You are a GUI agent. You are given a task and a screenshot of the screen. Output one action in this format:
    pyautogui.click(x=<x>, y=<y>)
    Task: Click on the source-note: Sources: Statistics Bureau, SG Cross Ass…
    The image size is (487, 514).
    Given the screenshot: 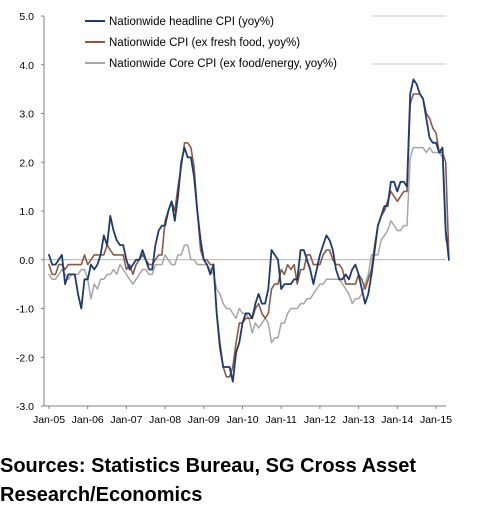 What is the action you would take?
    pyautogui.click(x=208, y=480)
    